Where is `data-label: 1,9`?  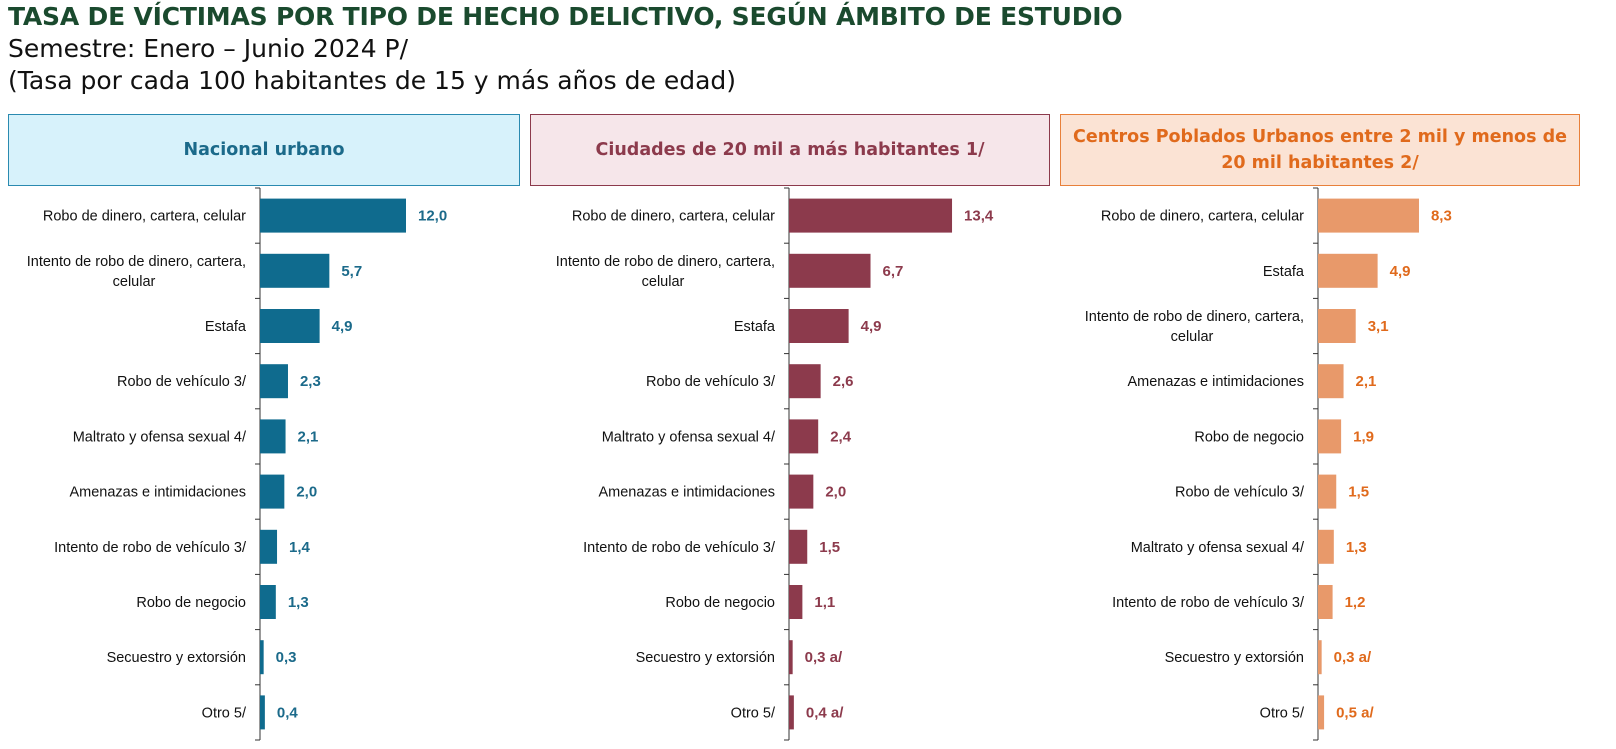
data-label: 1,9 is located at coordinates (1363, 436).